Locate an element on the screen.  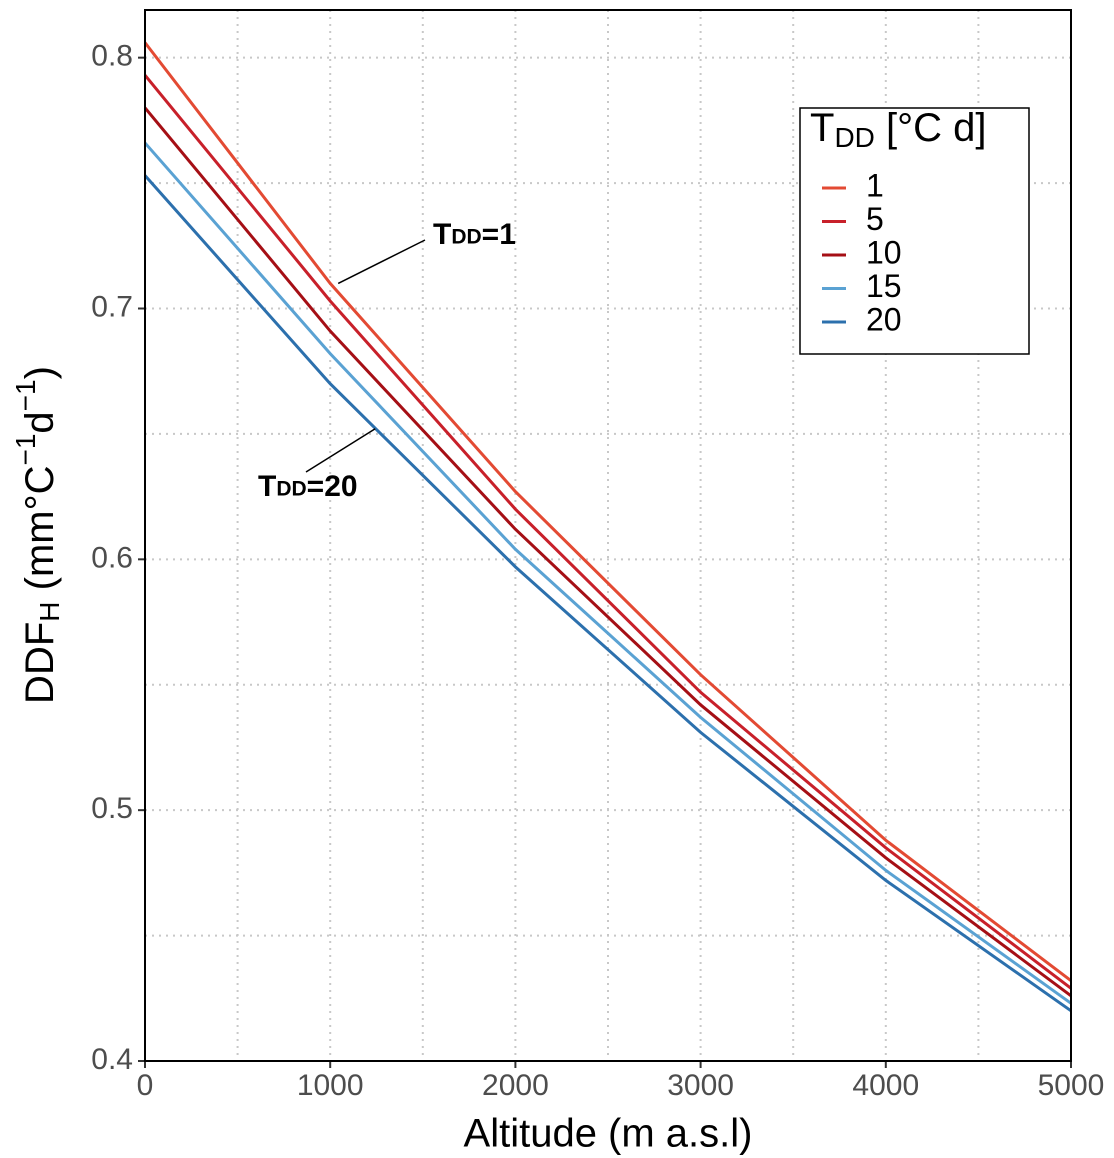
y-tick-label: 0.5 is located at coordinates (112, 808).